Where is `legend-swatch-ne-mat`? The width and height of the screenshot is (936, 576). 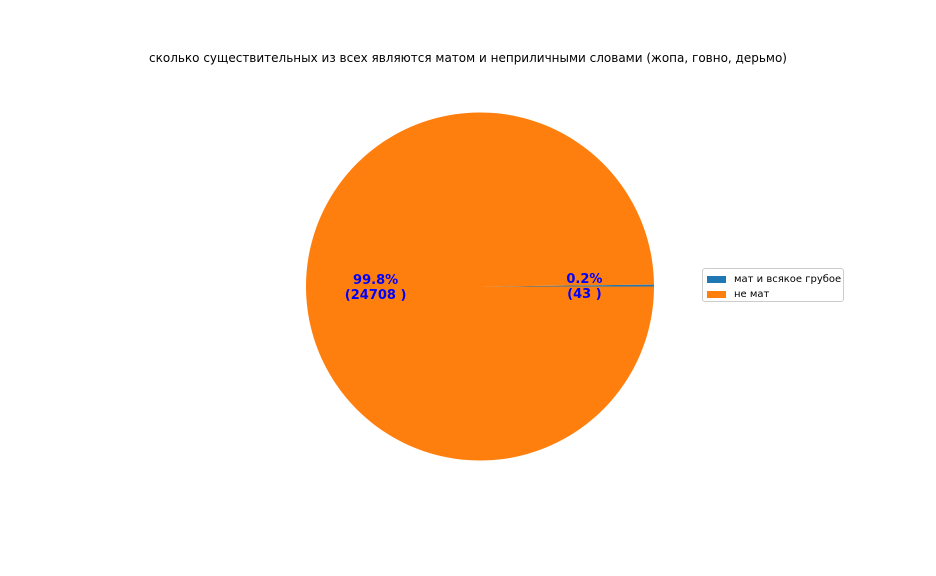
legend-swatch-ne-mat is located at coordinates (716, 294).